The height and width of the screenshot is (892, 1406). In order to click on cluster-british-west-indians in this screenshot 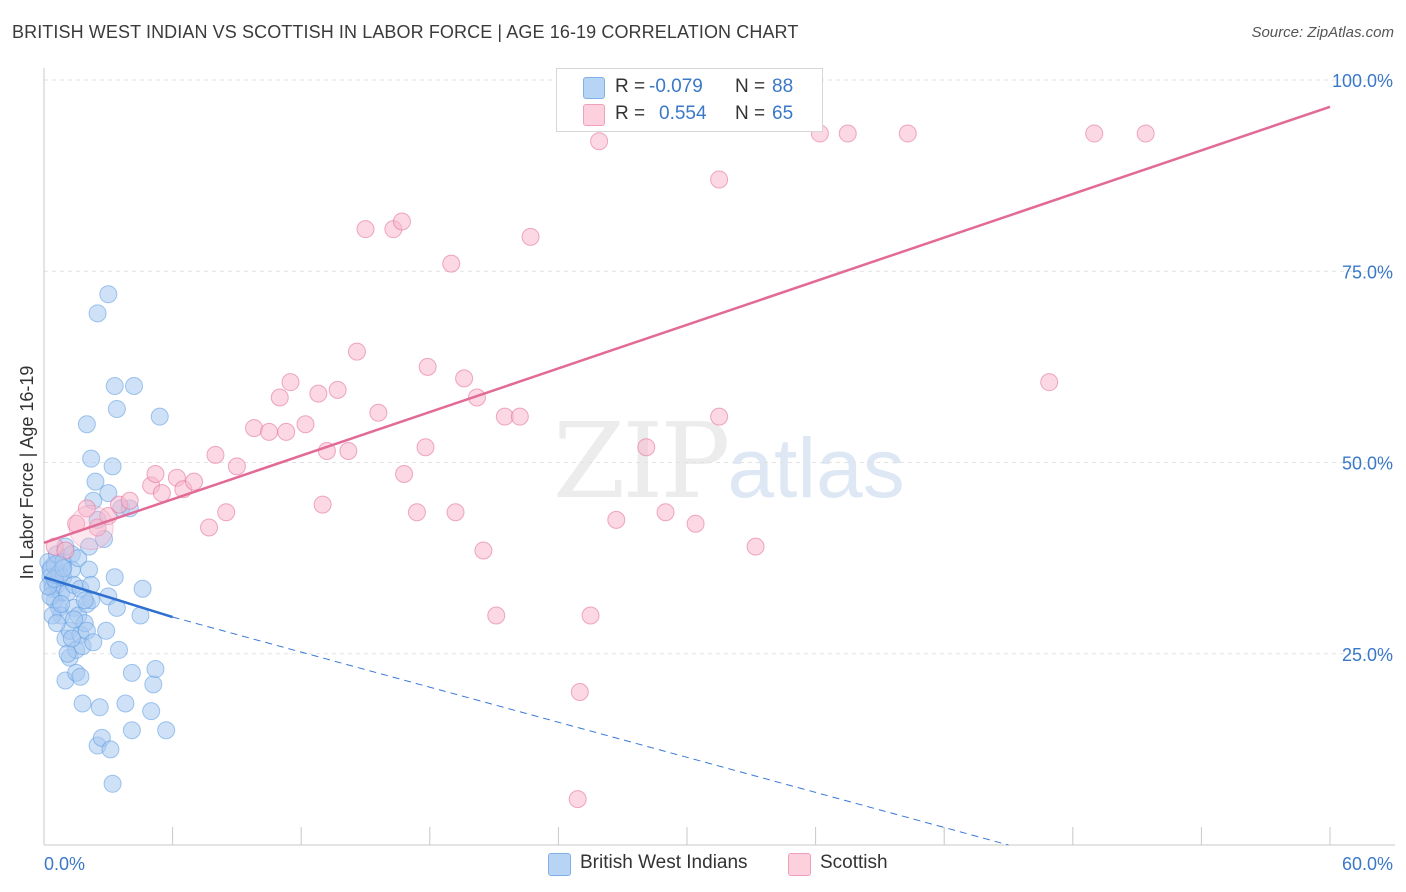, I will do `click(57, 570)`.